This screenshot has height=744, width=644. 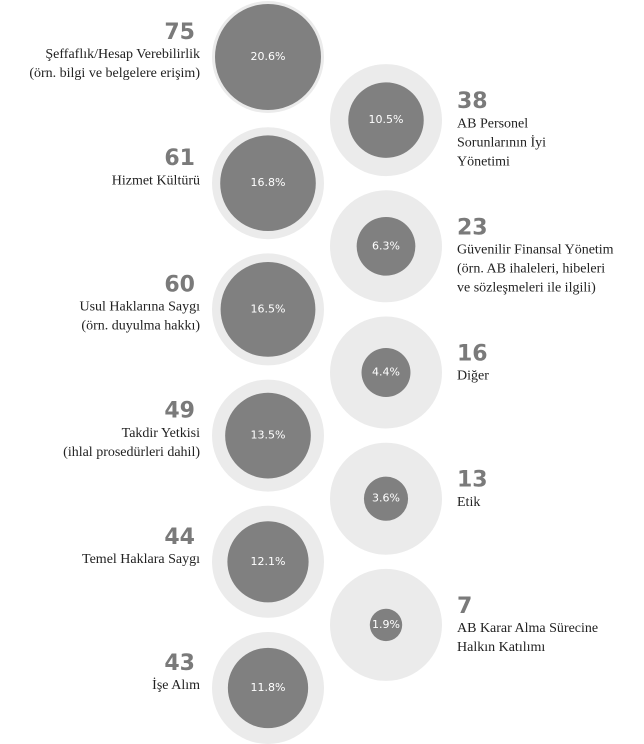 What do you see at coordinates (139, 307) in the screenshot?
I see `category-label: Usul Haklarına Saygı` at bounding box center [139, 307].